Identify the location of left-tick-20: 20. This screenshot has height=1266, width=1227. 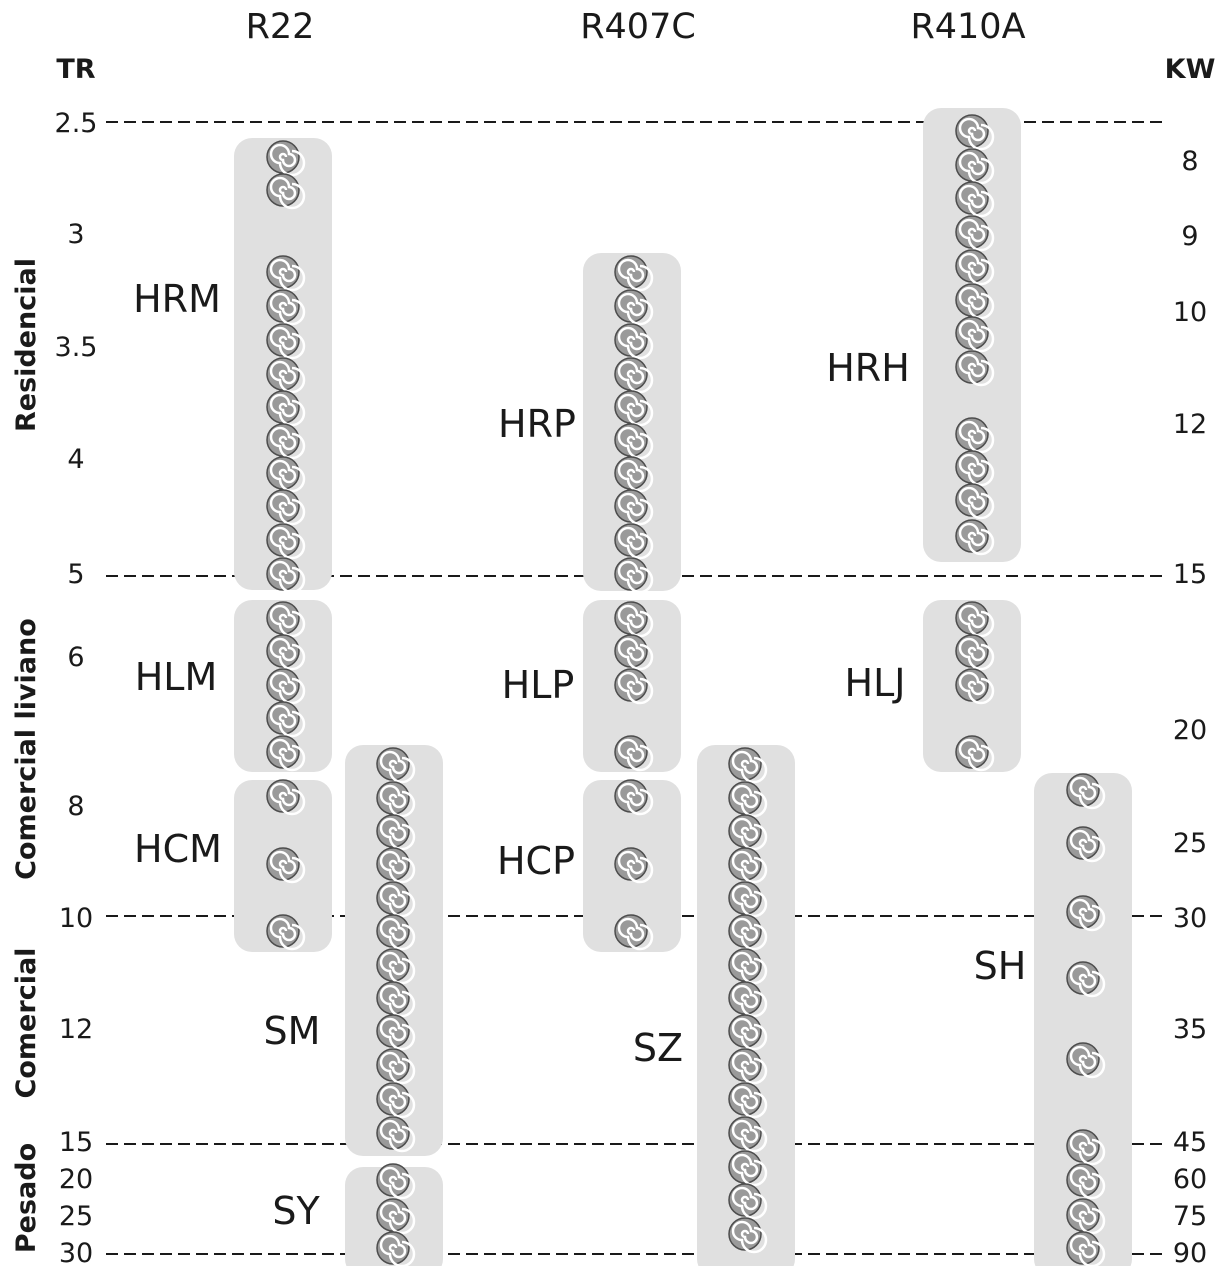
(76, 1179).